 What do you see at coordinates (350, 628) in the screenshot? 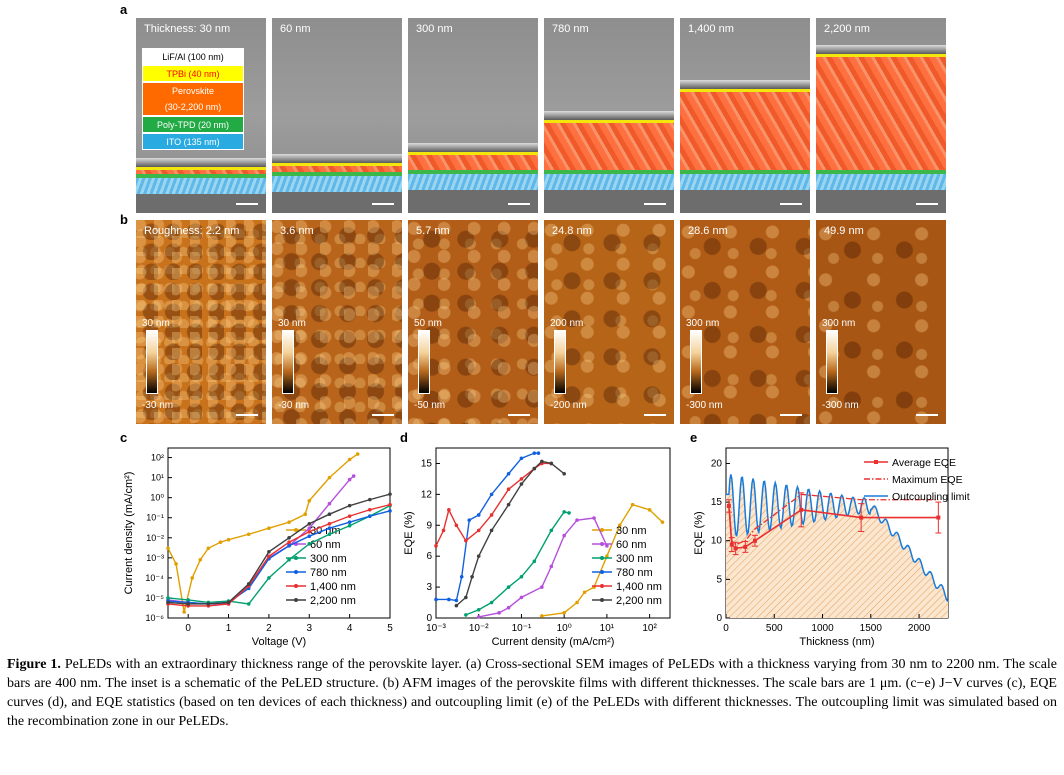
I see `tick-label: 4` at bounding box center [350, 628].